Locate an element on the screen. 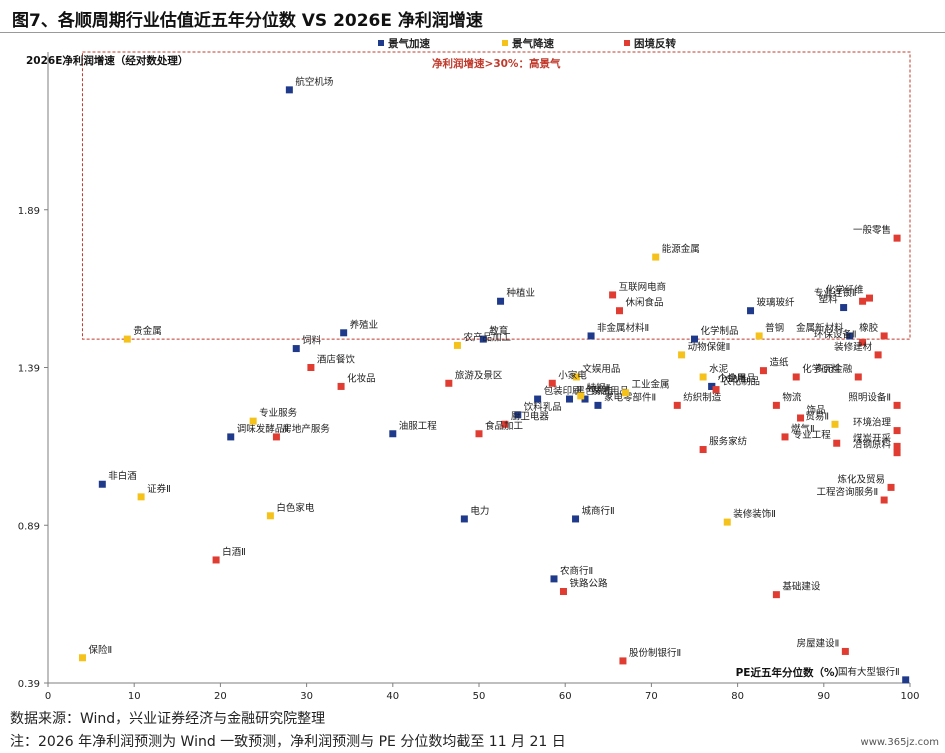 The height and width of the screenshot is (753, 945). data-label: 种植业 is located at coordinates (521, 293).